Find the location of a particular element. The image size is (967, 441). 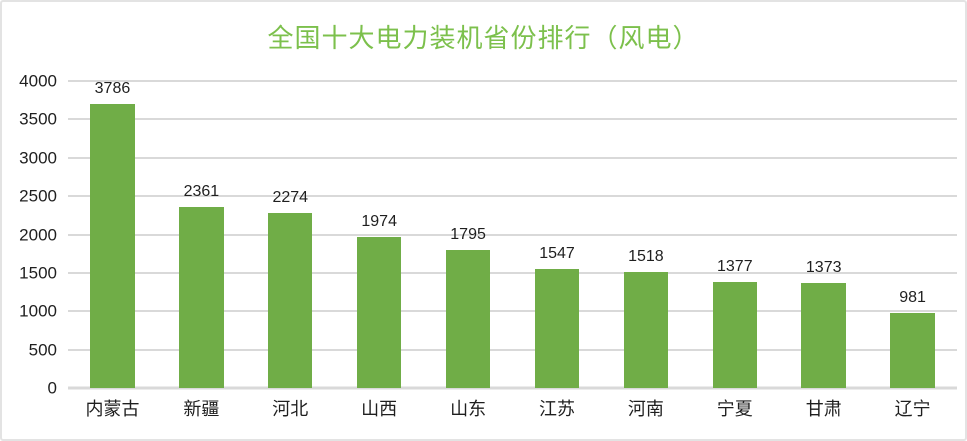

bar-slot: 1373 is located at coordinates (823, 234).